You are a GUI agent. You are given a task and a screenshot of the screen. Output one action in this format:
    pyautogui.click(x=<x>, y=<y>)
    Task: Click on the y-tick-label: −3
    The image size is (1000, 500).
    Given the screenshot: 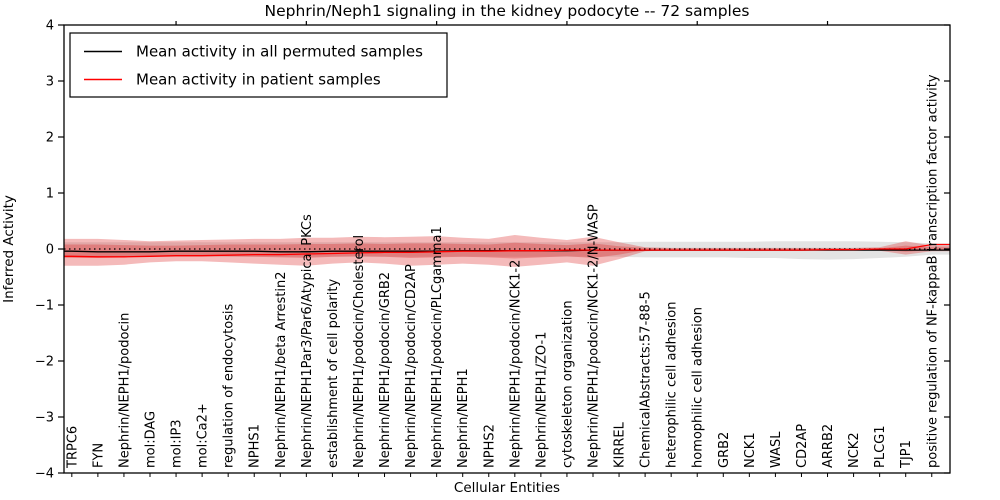 What is the action you would take?
    pyautogui.click(x=44, y=418)
    